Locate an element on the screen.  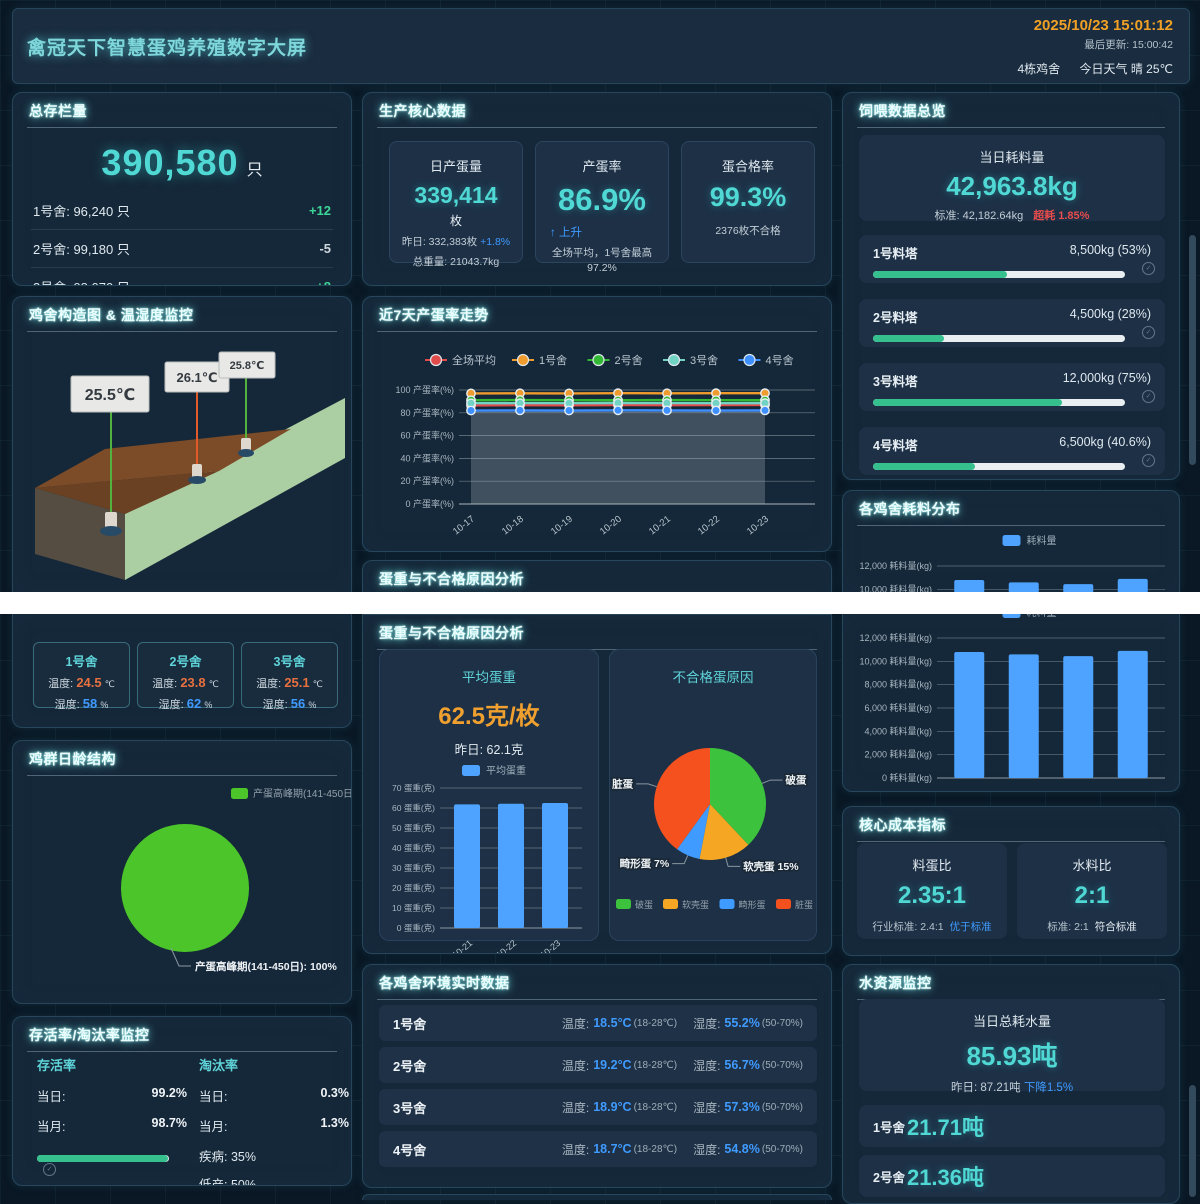
water-house-value: 21.36吨 is located at coordinates (945, 1176).